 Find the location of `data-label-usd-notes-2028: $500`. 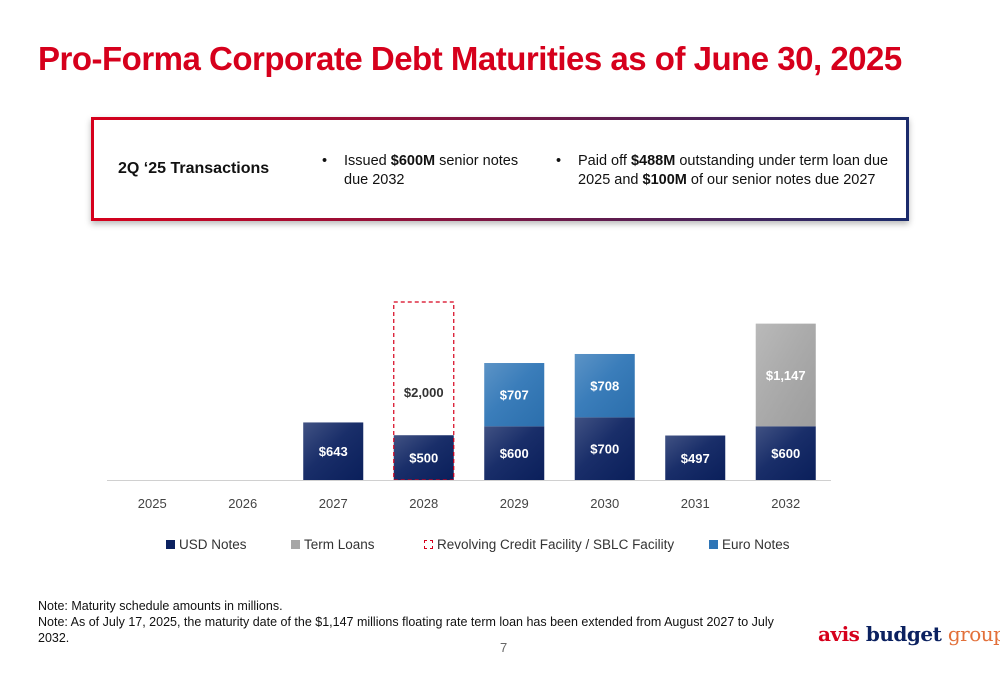

data-label-usd-notes-2028: $500 is located at coordinates (423, 458).